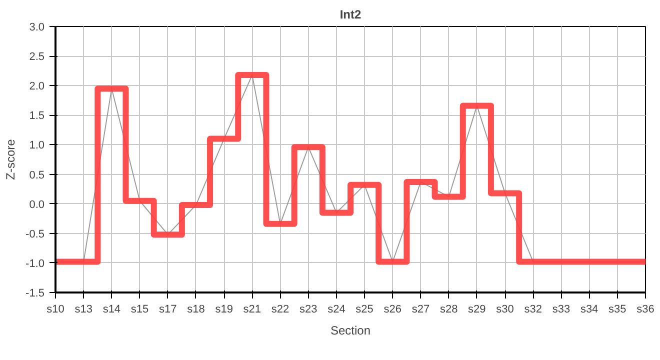 This screenshot has height=360, width=660. What do you see at coordinates (365, 310) in the screenshot?
I see `x-tick-label: s25` at bounding box center [365, 310].